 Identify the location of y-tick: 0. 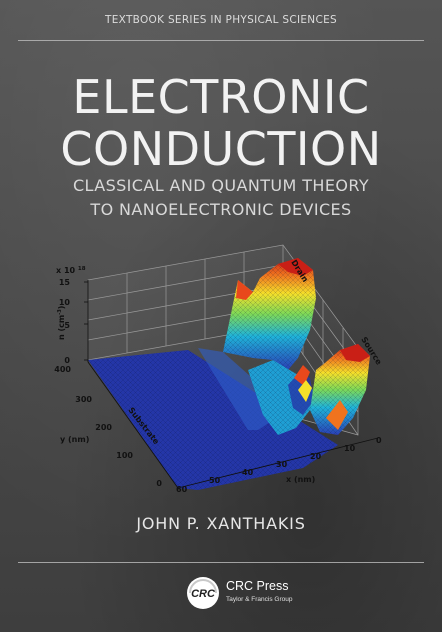
(159, 483).